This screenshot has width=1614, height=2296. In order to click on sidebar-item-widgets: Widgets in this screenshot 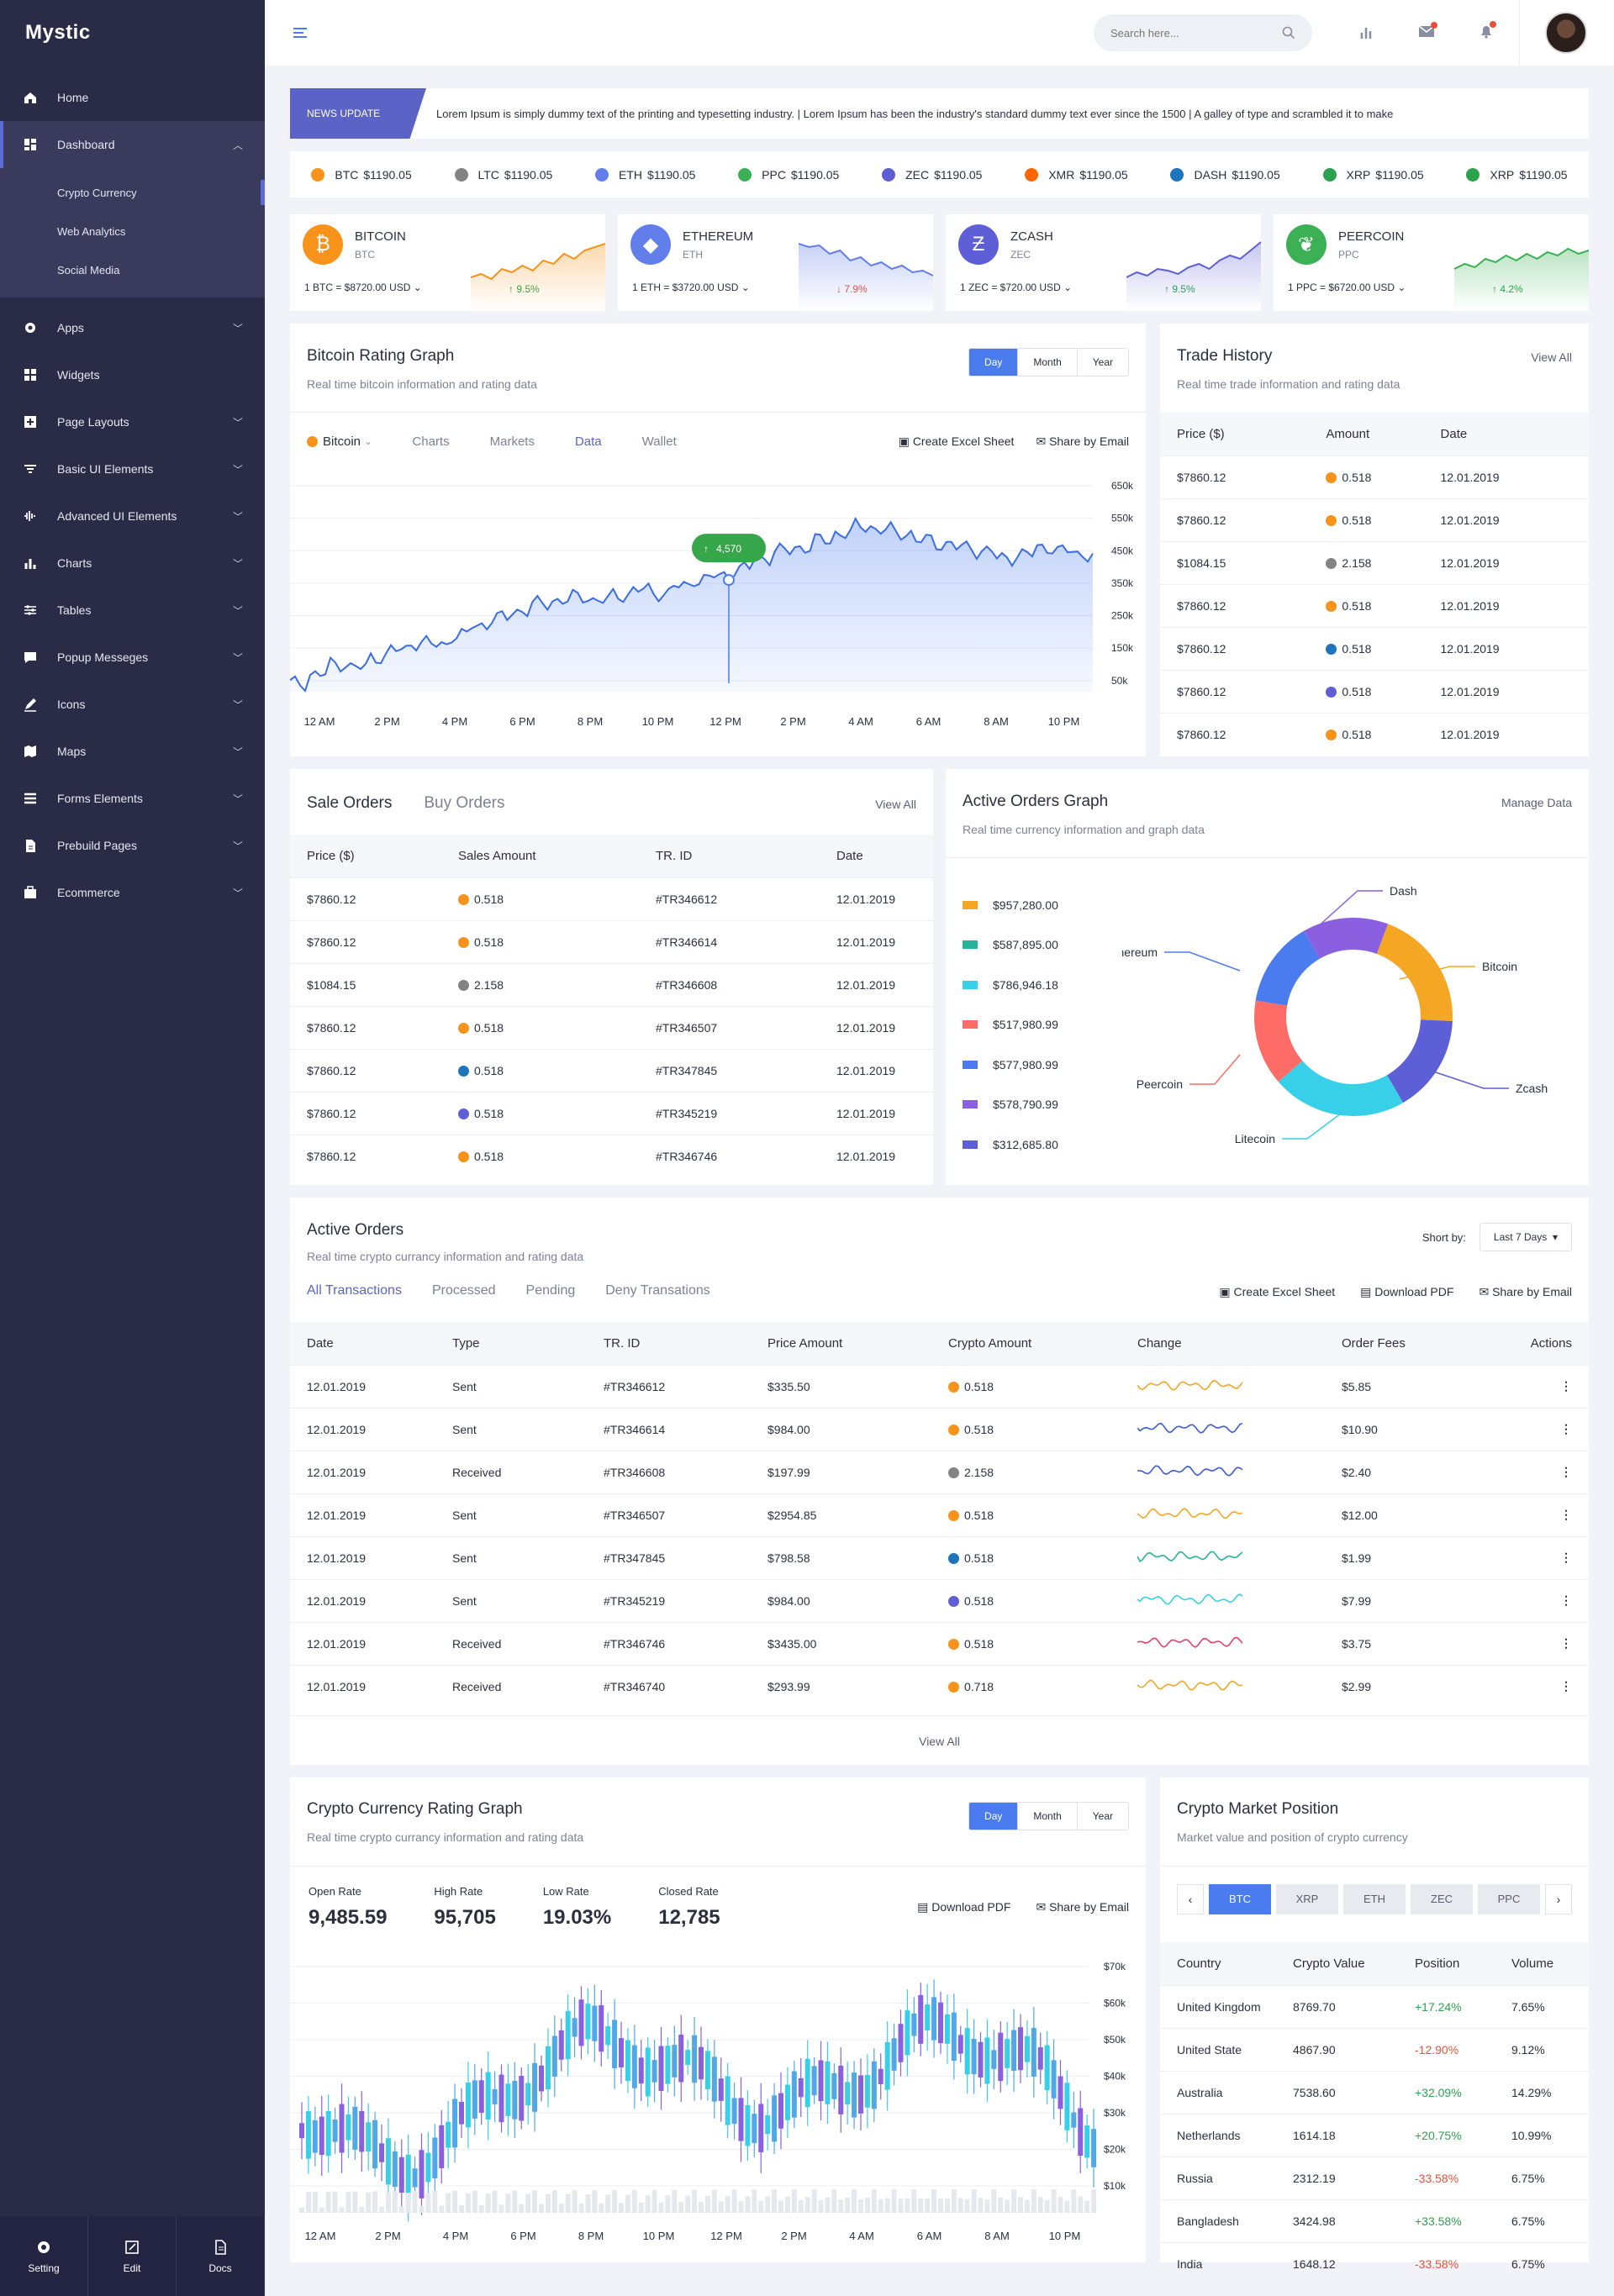, I will do `click(132, 375)`.